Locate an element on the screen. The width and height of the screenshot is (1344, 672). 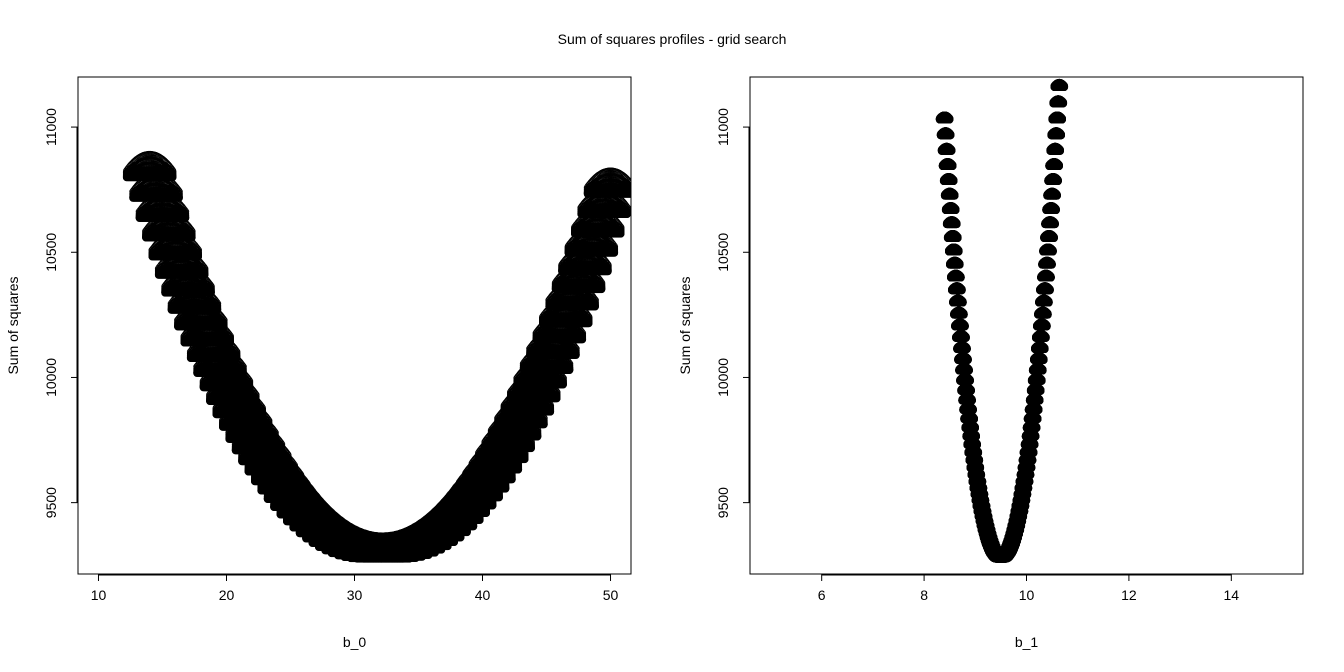
figure-title: Sum of squares profiles - grid search is located at coordinates (672, 39).